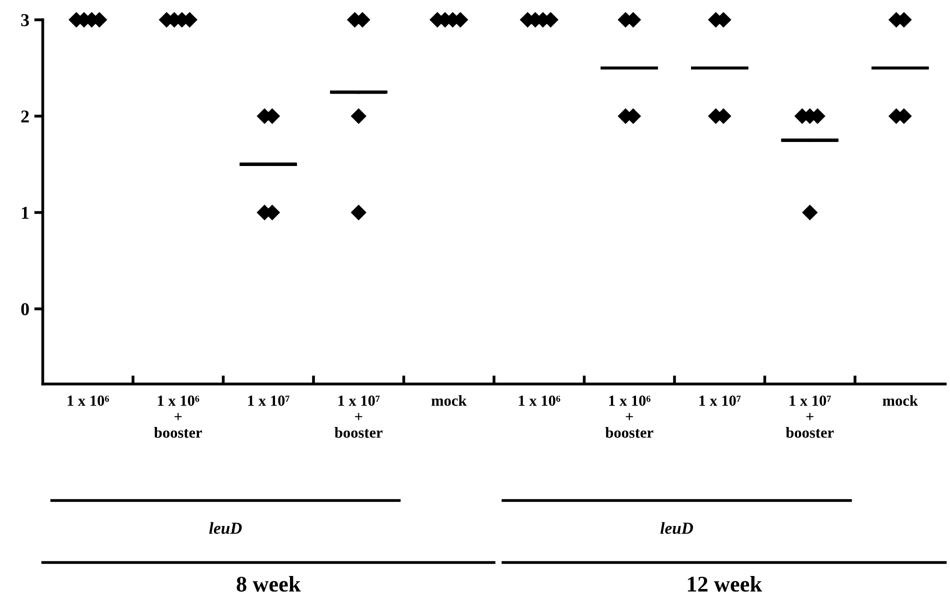 This screenshot has width=950, height=600. What do you see at coordinates (268, 584) in the screenshot?
I see `text: 8 week` at bounding box center [268, 584].